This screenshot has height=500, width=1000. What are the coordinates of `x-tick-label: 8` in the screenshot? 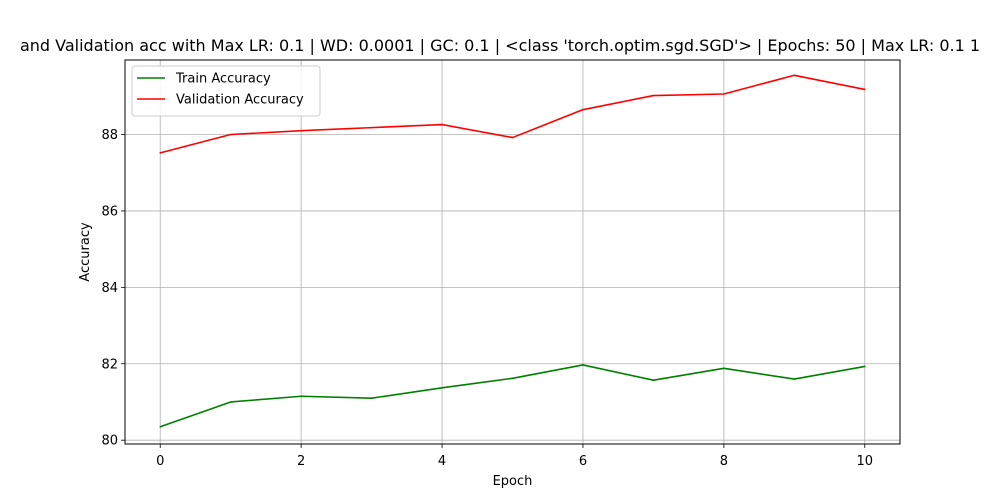 It's located at (724, 461).